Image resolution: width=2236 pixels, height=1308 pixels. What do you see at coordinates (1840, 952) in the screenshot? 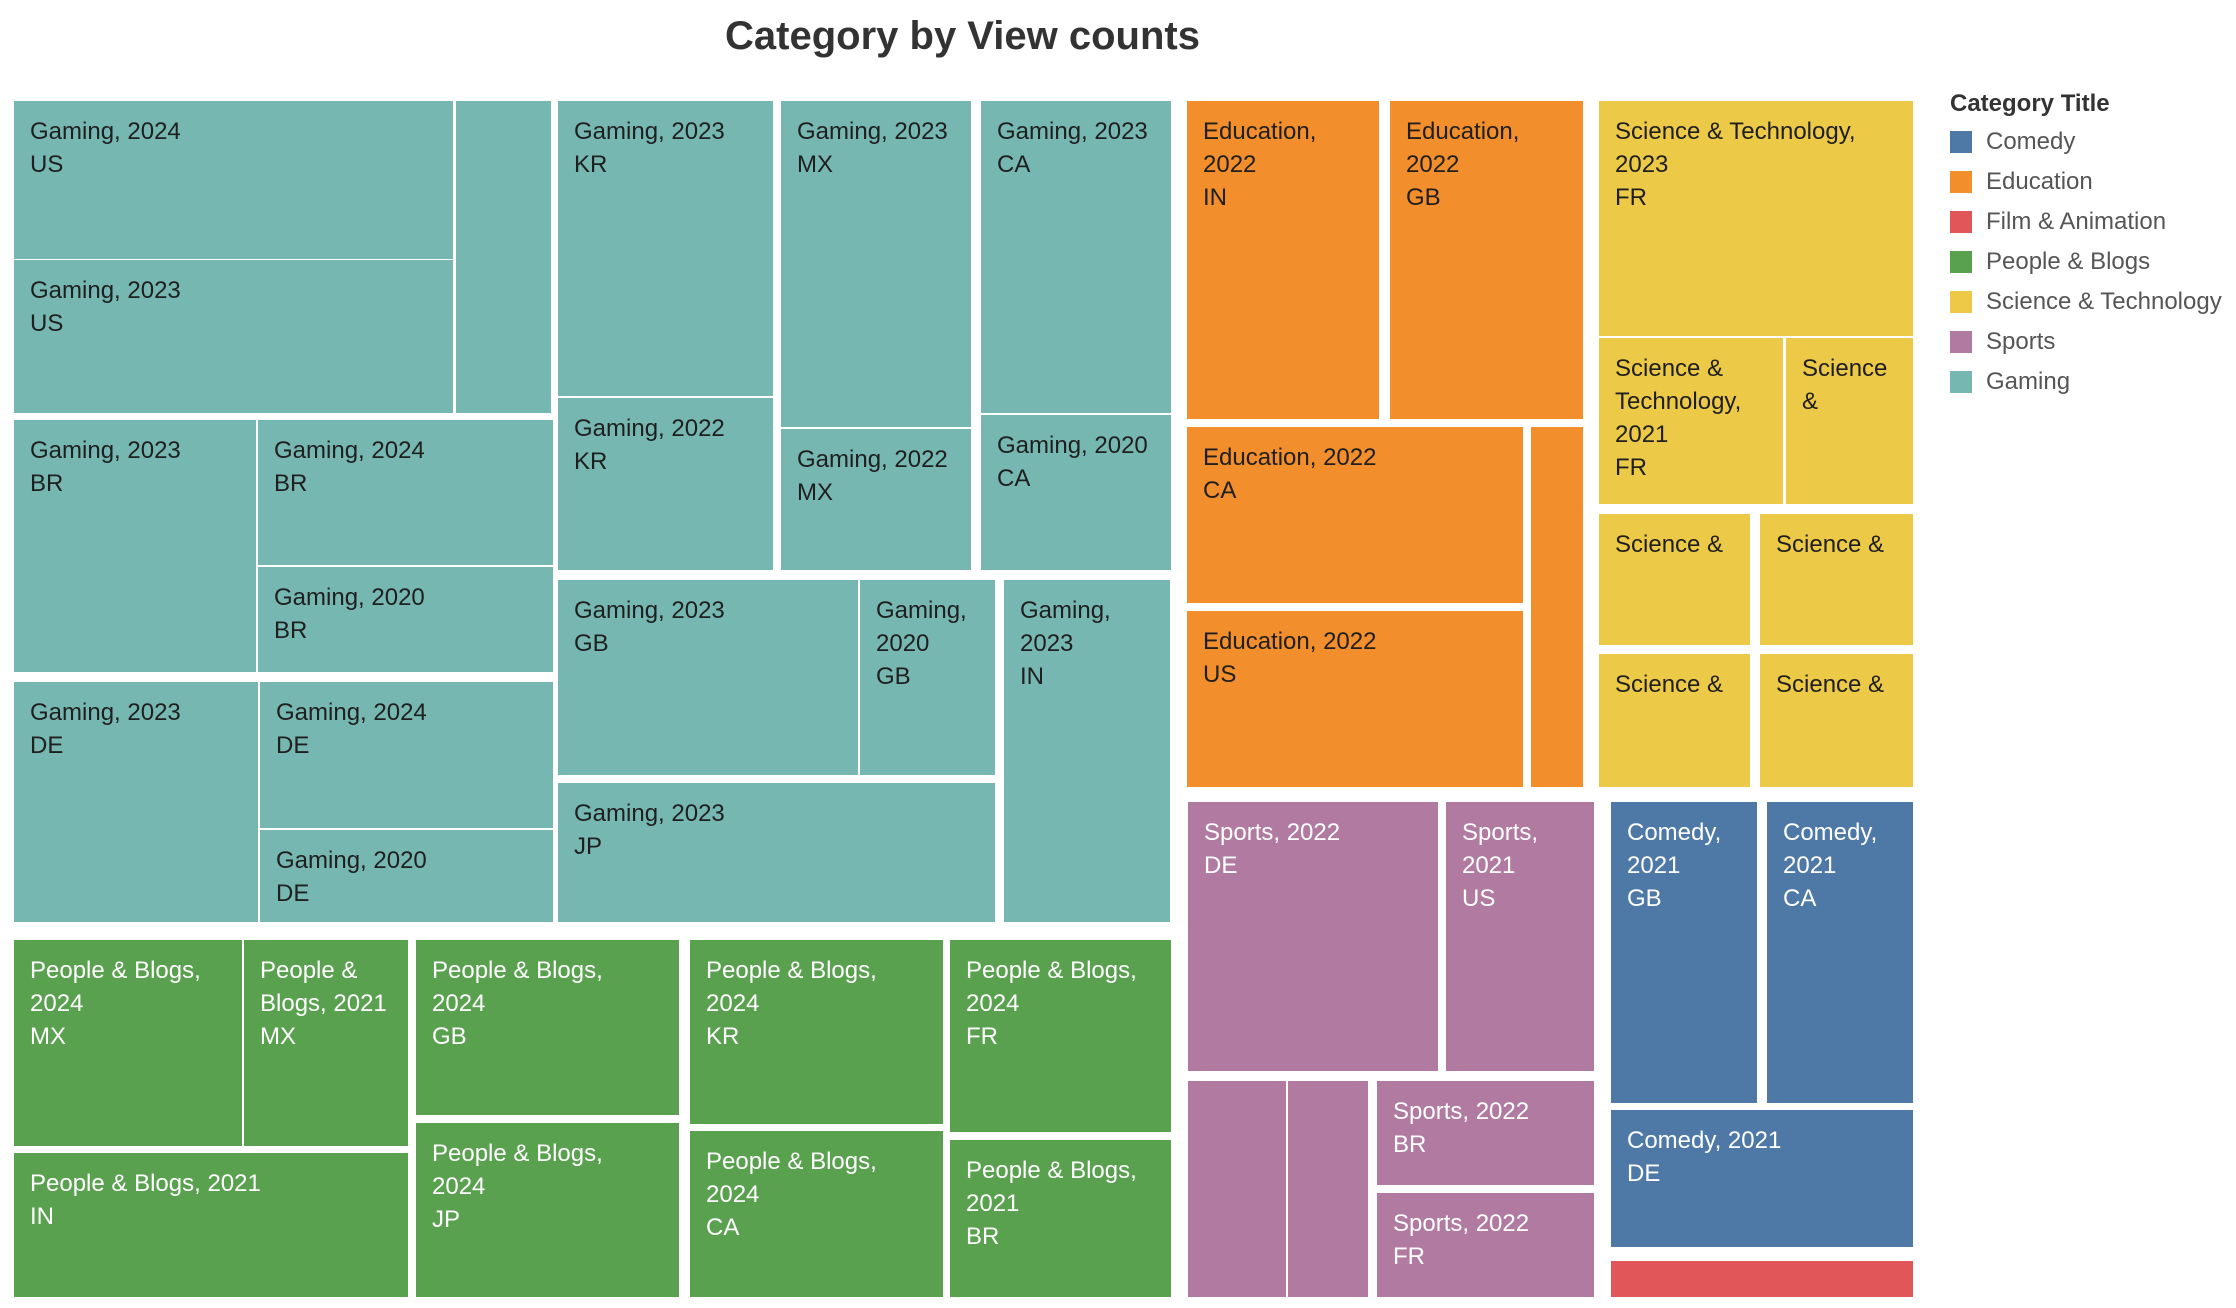
I see `treemap-tile: Comedy, 2021 CA` at bounding box center [1840, 952].